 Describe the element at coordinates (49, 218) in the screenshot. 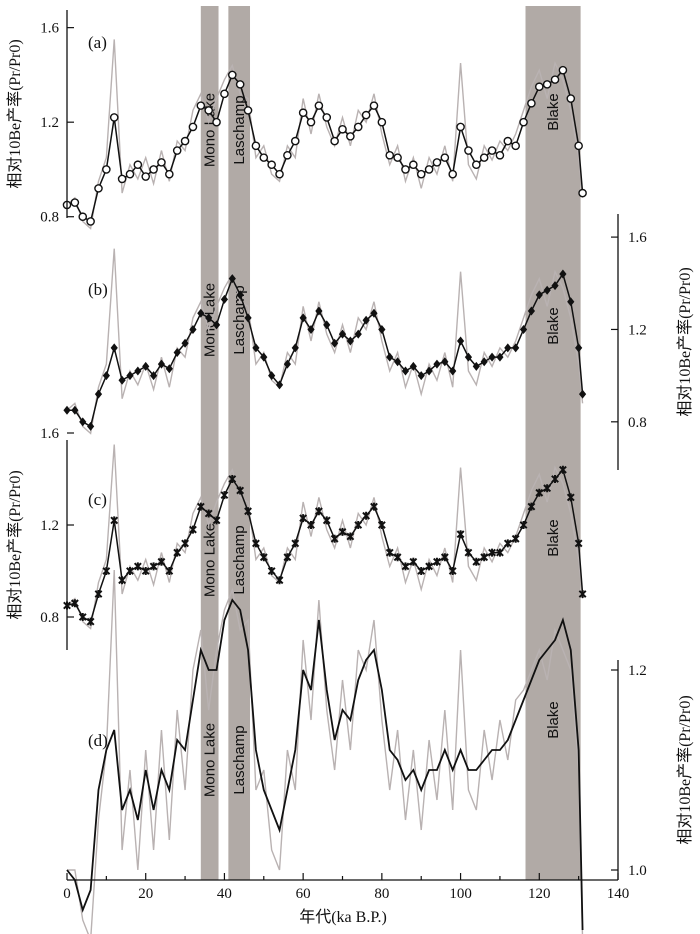

I see `y-tick-label: 0.8` at that location.